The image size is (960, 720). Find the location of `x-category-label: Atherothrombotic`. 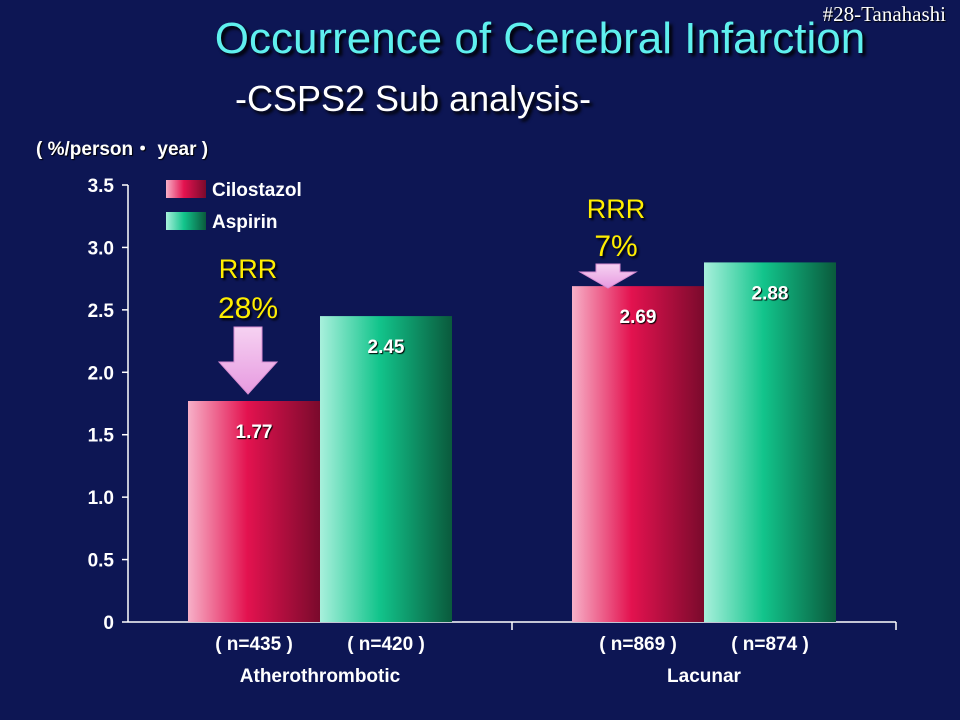

x-category-label: Atherothrombotic is located at coordinates (320, 676).